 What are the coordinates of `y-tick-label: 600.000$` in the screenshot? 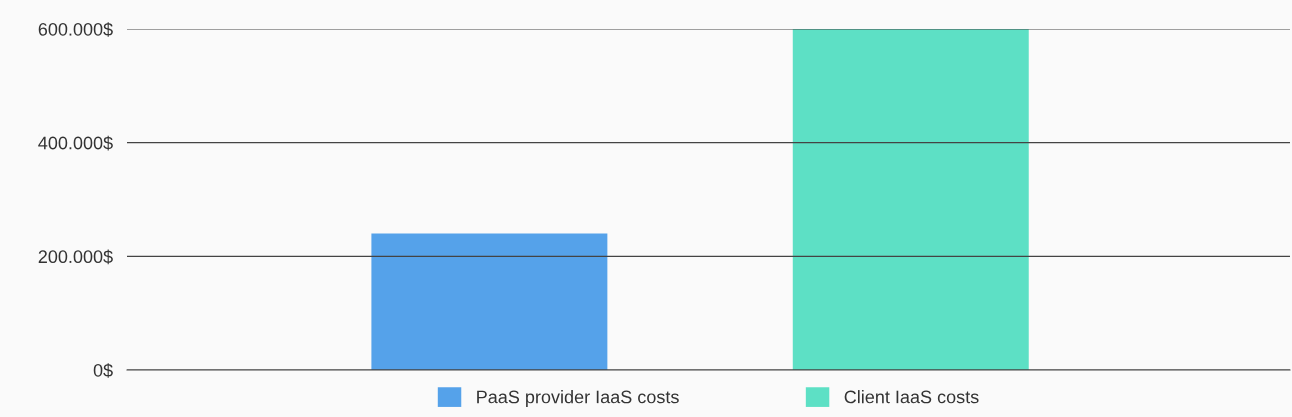 It's located at (75, 29).